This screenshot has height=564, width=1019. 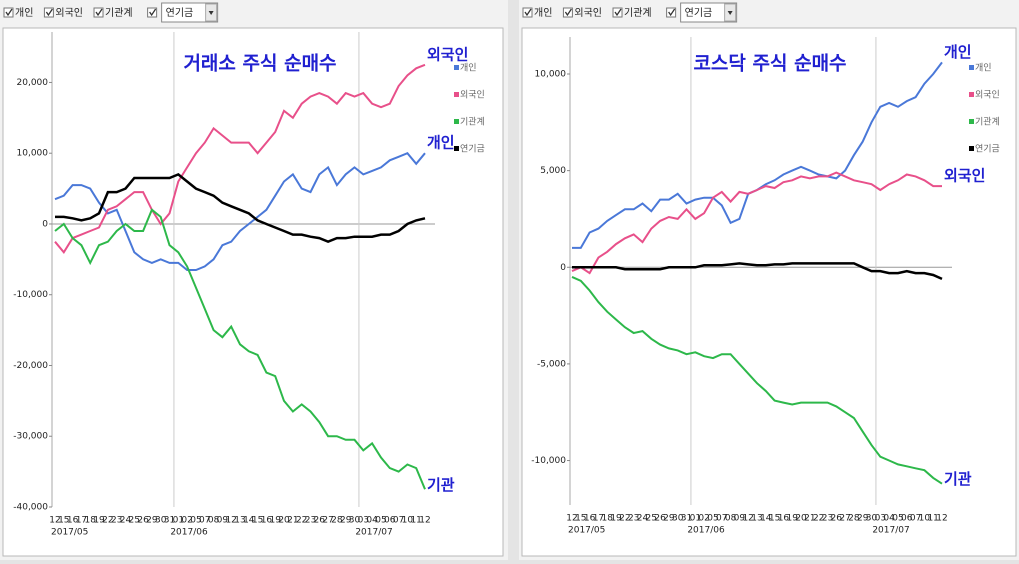 What do you see at coordinates (983, 68) in the screenshot?
I see `legend-label: 개인` at bounding box center [983, 68].